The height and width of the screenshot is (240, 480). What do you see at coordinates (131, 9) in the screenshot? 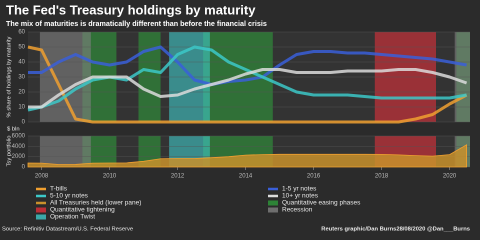
I see `chart-title: The Fed's Treasury holdings by maturity` at bounding box center [131, 9].